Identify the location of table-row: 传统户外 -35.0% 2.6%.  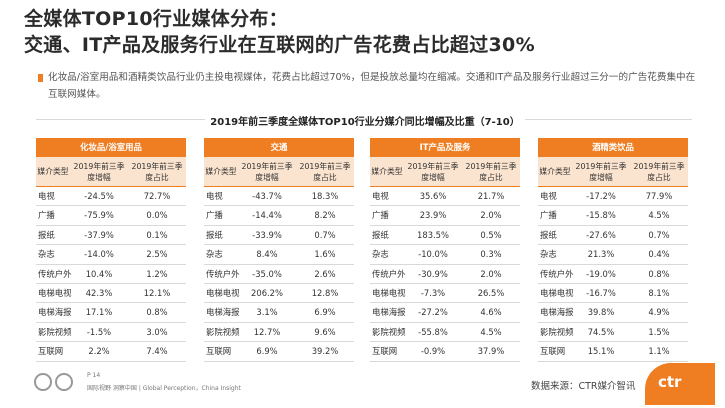
(279, 274).